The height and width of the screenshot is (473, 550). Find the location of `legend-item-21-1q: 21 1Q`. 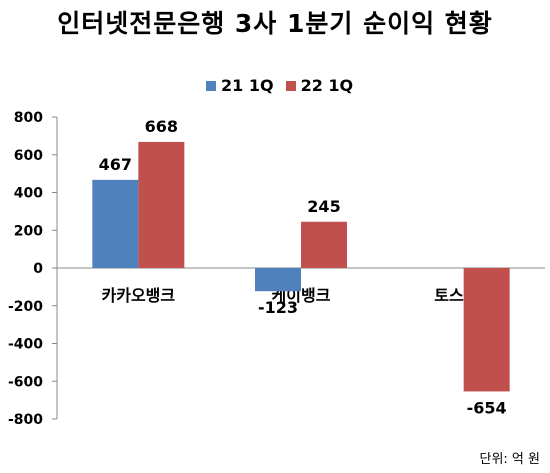

legend-item-21-1q: 21 1Q is located at coordinates (240, 85).